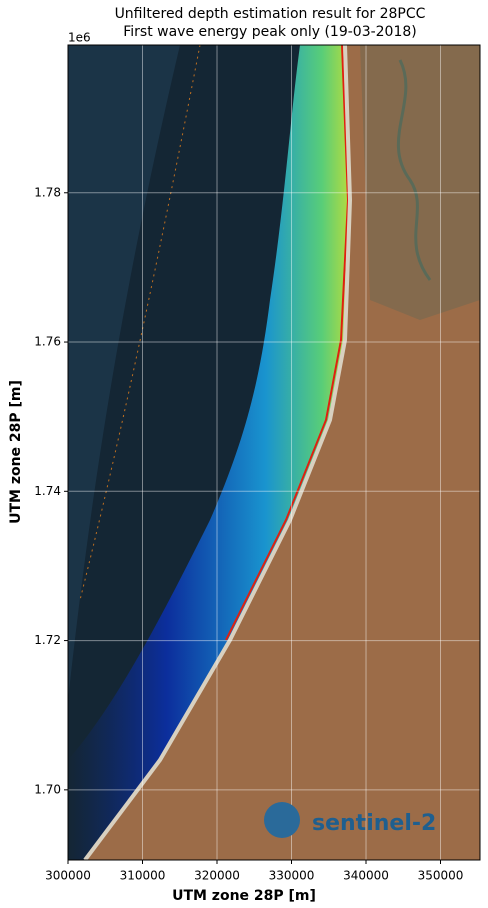 Image resolution: width=488 pixels, height=908 pixels. What do you see at coordinates (414, 170) in the screenshot?
I see `river` at bounding box center [414, 170].